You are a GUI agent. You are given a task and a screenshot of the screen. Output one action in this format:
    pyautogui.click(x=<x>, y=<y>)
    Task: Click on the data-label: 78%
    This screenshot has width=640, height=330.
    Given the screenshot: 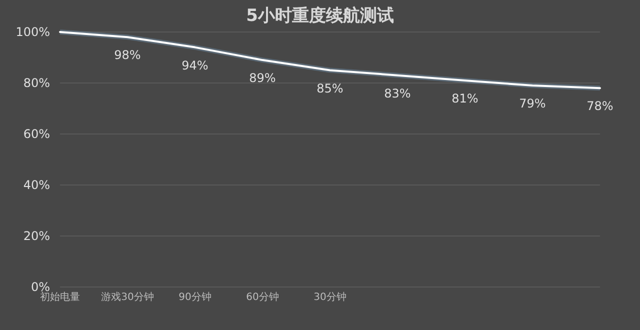 What is the action you would take?
    pyautogui.click(x=600, y=106)
    